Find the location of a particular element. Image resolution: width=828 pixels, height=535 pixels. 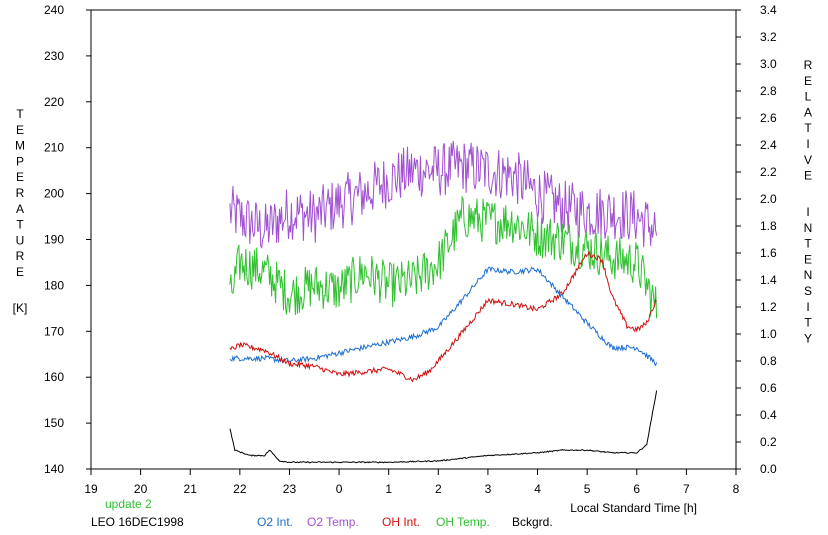

series-line-o2-temp is located at coordinates (443, 194).